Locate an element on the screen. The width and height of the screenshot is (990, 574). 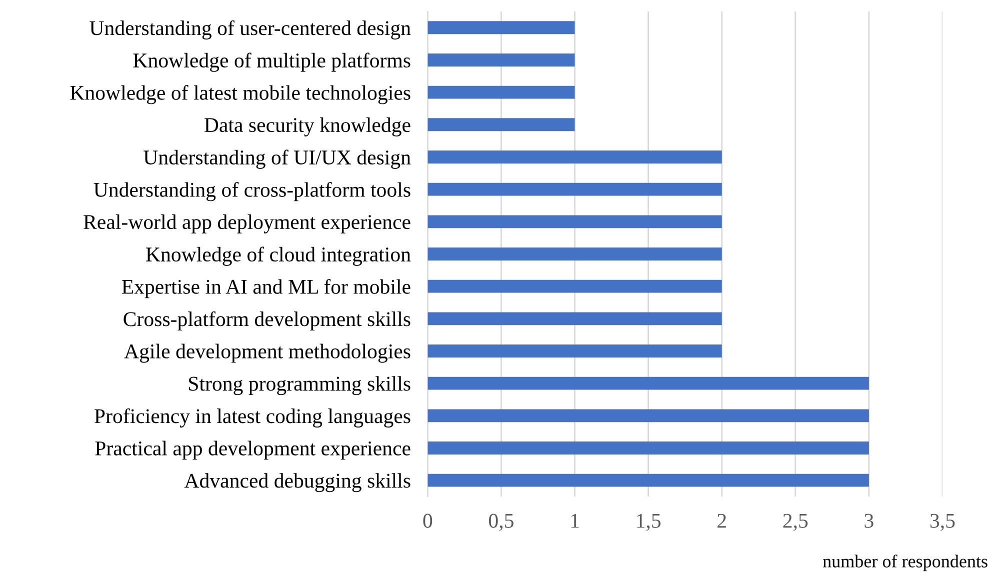
y-tick-label: Strong programming skills is located at coordinates (299, 386).